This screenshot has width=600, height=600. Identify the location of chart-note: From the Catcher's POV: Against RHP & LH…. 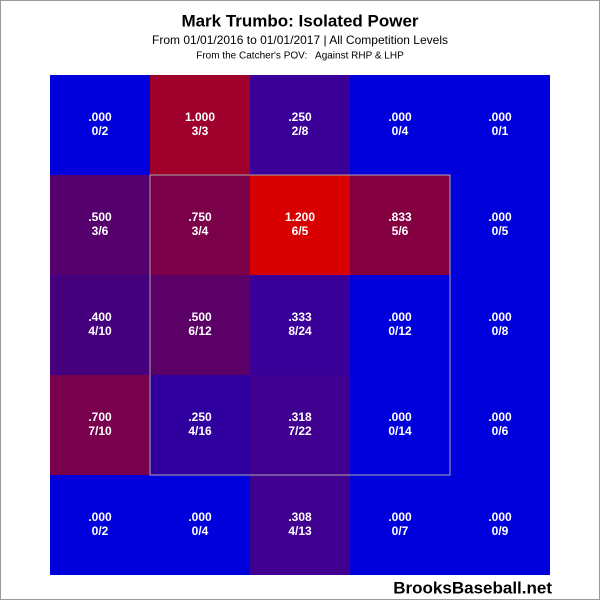
(300, 56).